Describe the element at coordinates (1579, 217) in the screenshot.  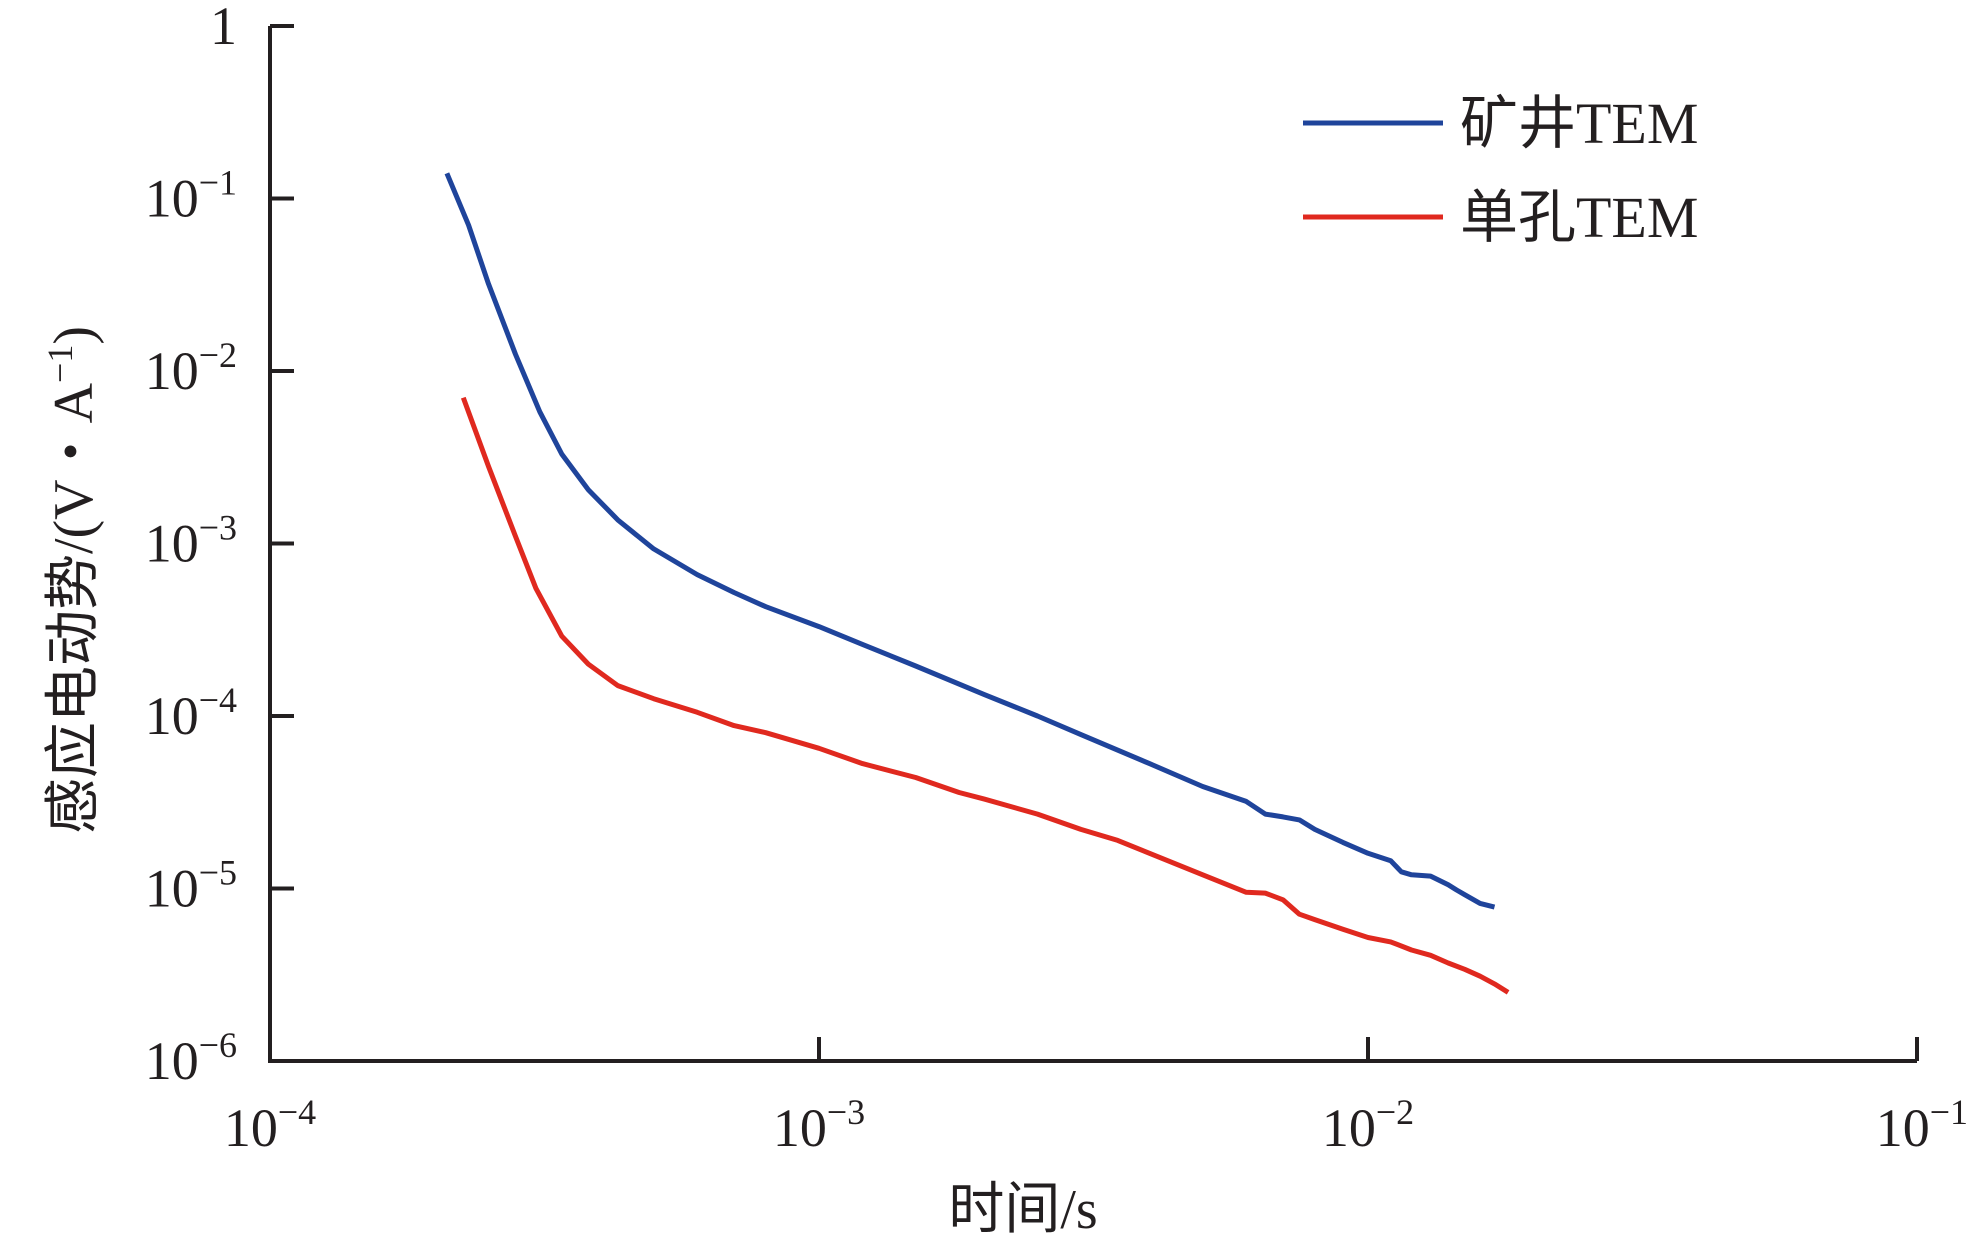
I see `legend-label-1: 单孔TEM` at that location.